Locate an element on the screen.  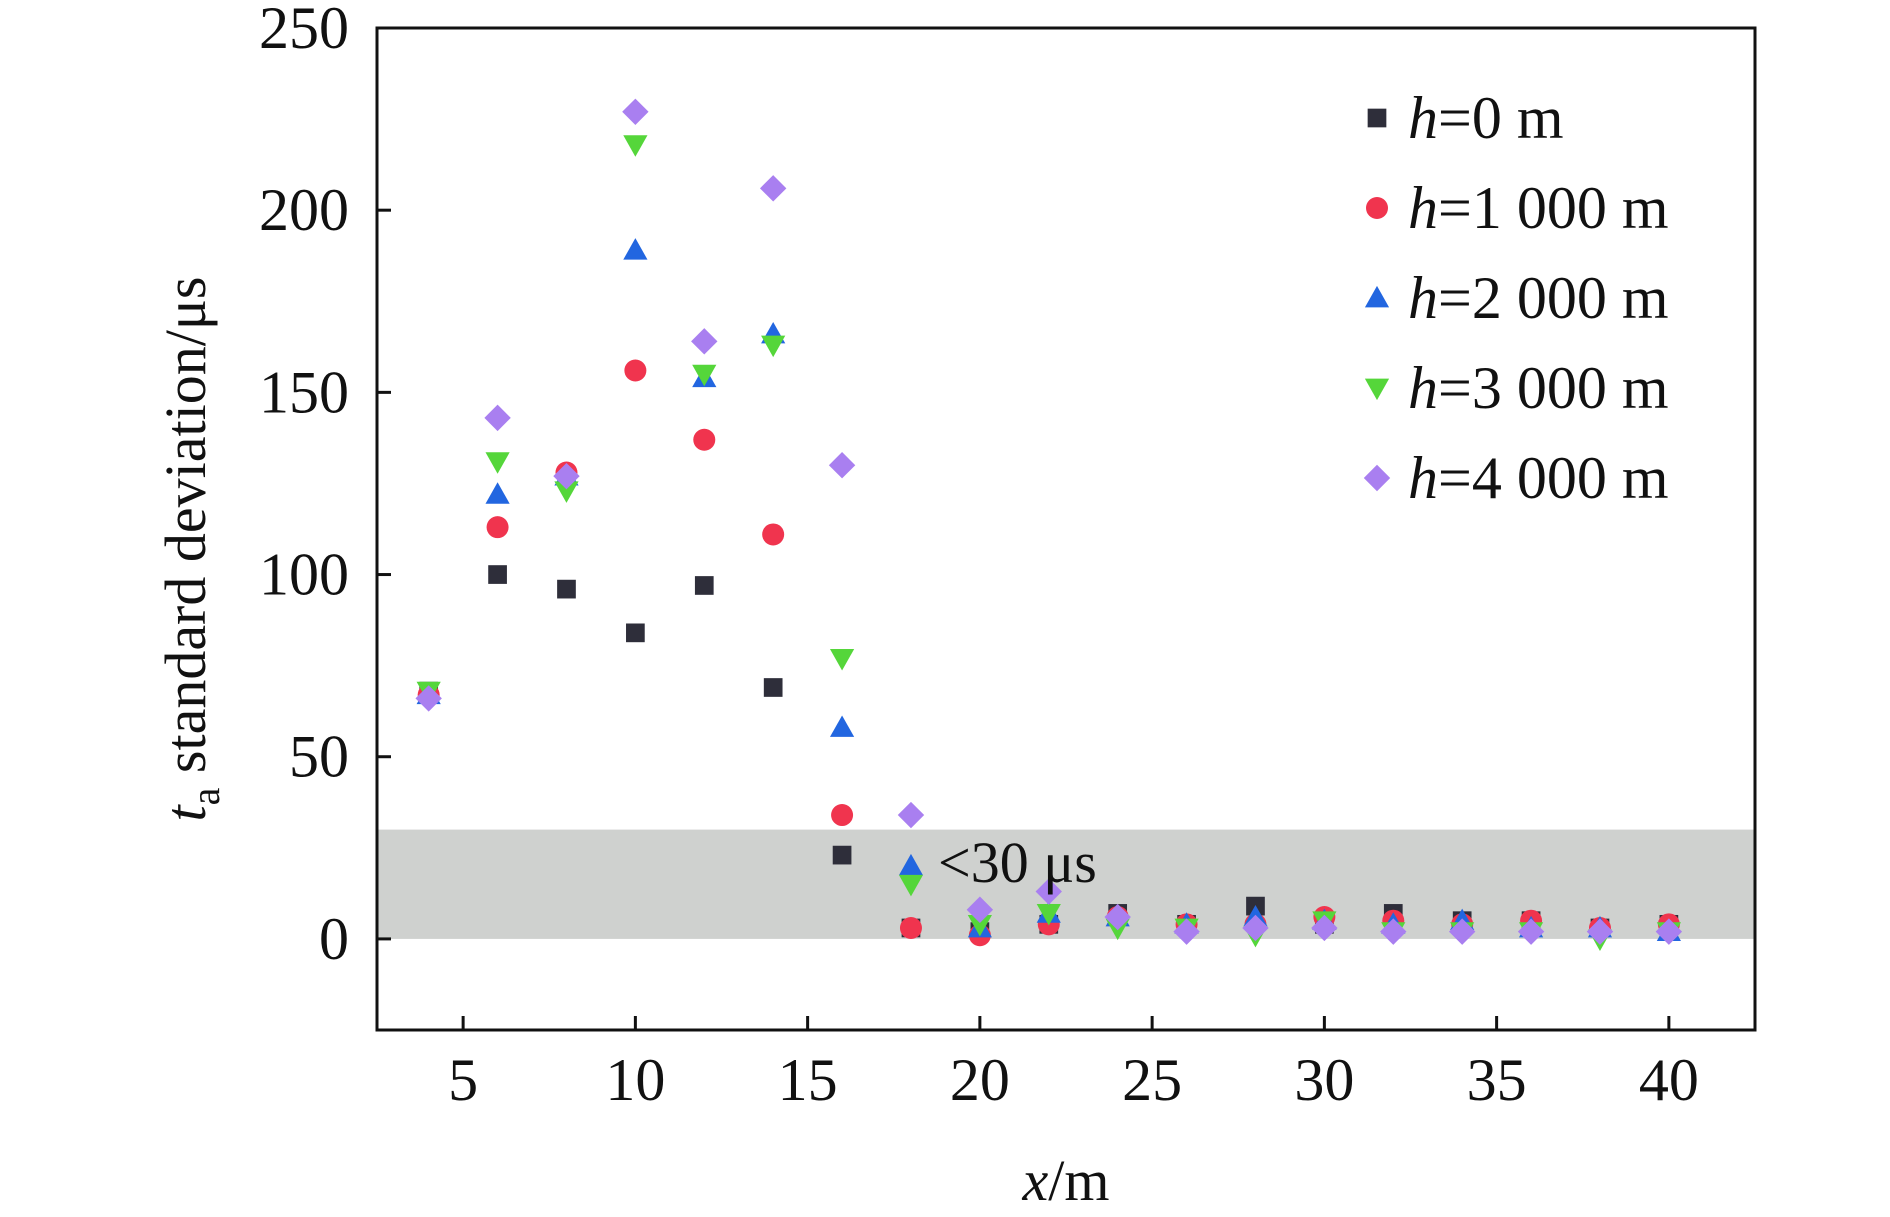
y-tick-label: 0 is located at coordinates (334, 939).